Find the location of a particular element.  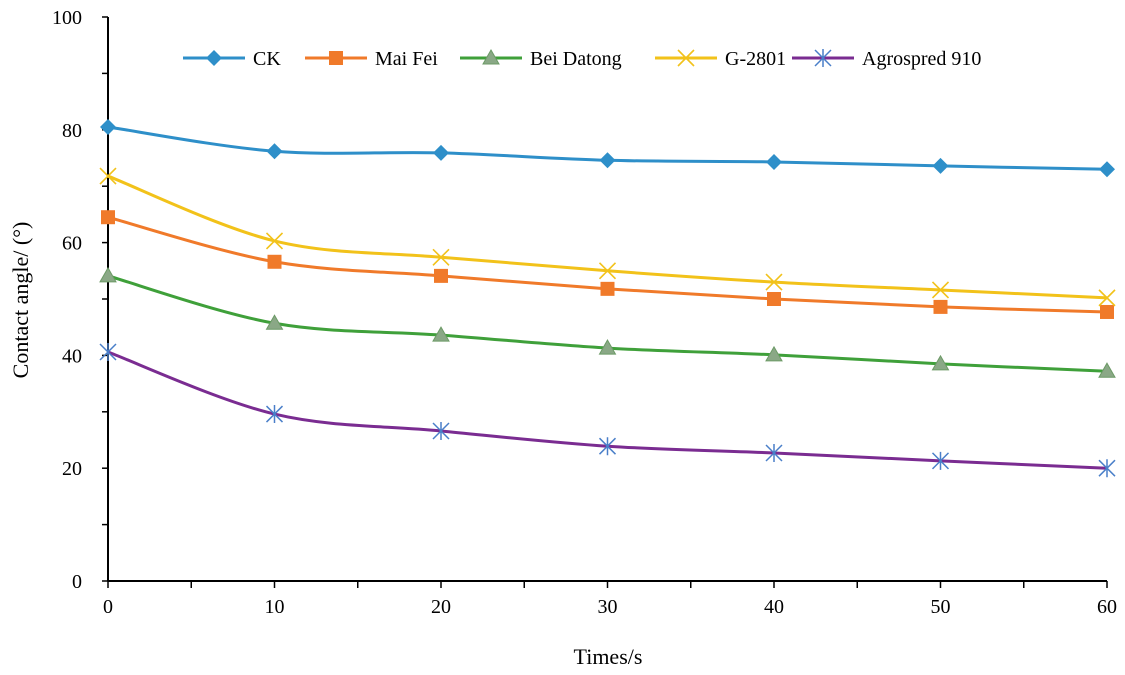

legend-item: Agrospred 910 is located at coordinates (886, 59).